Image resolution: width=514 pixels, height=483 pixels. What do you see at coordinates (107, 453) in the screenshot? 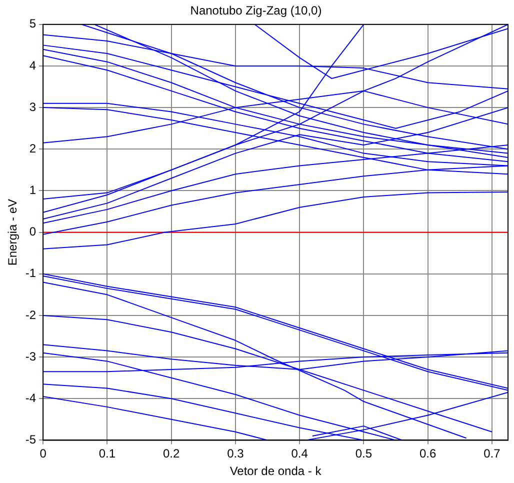
I see `x-tick-label: 0.1` at bounding box center [107, 453].